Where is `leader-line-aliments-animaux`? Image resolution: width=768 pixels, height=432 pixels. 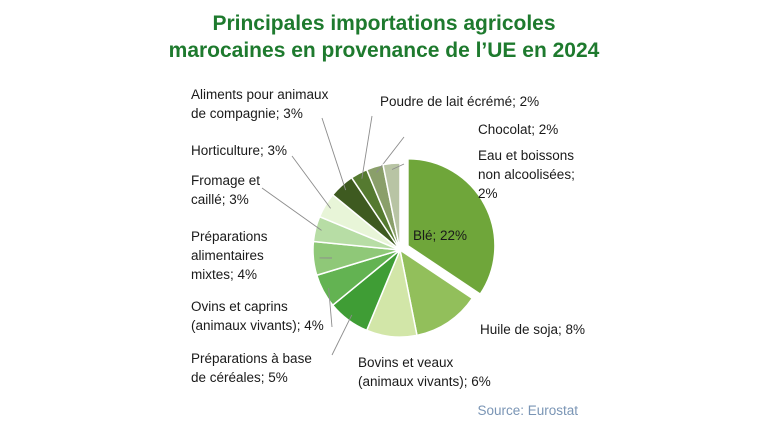 leader-line-aliments-animaux is located at coordinates (334, 154).